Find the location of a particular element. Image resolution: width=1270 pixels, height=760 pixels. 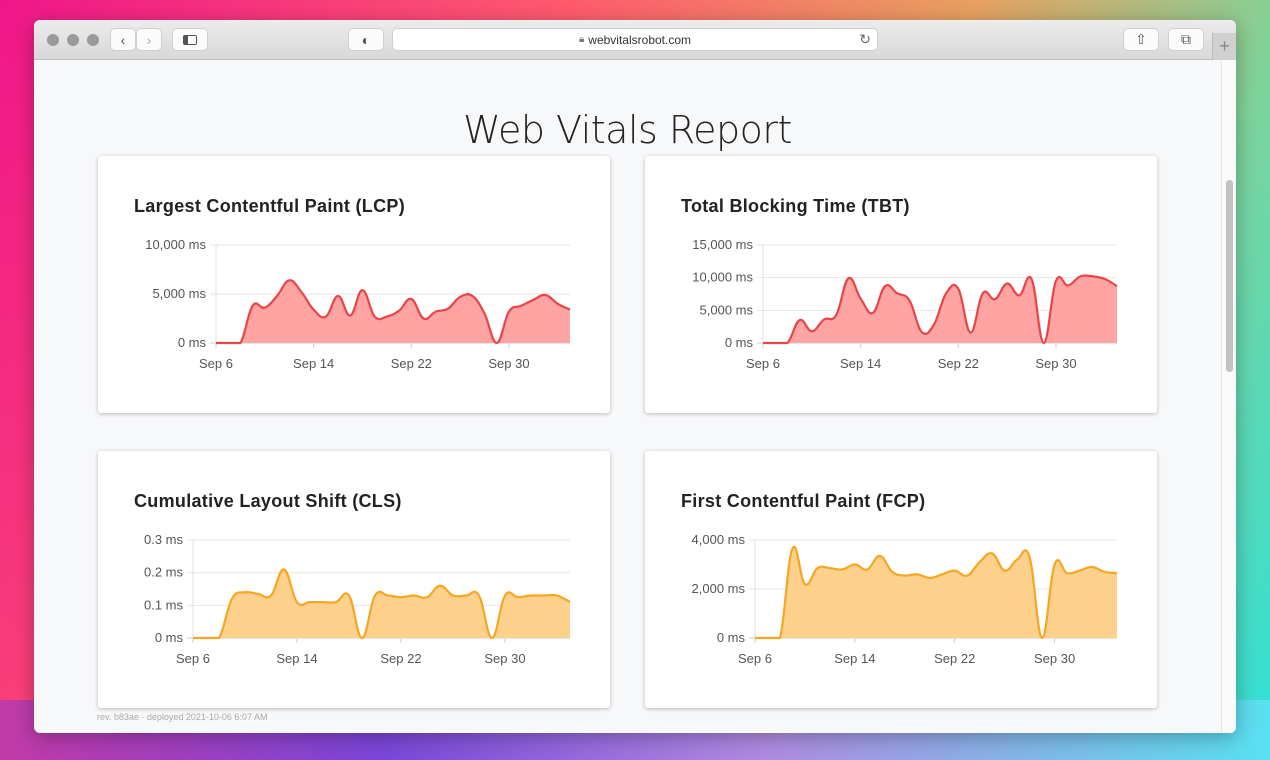

y-tick-label: 0.1 ms is located at coordinates (164, 604).